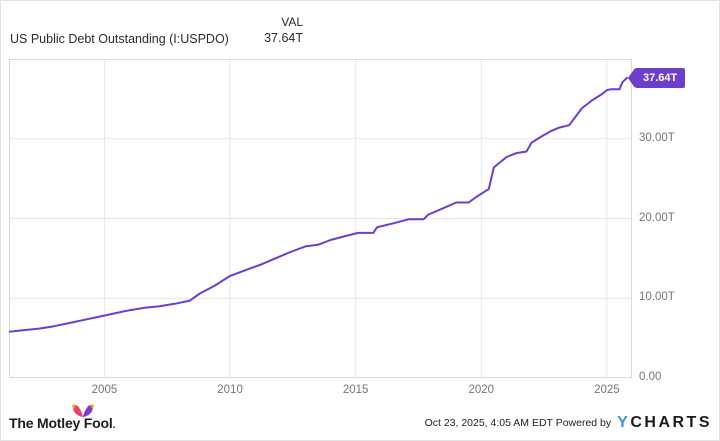 The height and width of the screenshot is (441, 720). I want to click on series-title: US Public Debt Outstanding (I:USPDO), so click(119, 39).